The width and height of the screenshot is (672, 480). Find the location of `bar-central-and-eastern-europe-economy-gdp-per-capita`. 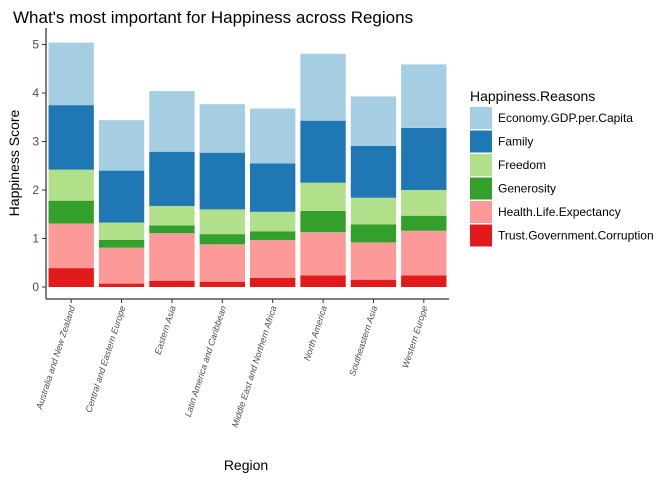

bar-central-and-eastern-europe-economy-gdp-per-capita is located at coordinates (121, 145).